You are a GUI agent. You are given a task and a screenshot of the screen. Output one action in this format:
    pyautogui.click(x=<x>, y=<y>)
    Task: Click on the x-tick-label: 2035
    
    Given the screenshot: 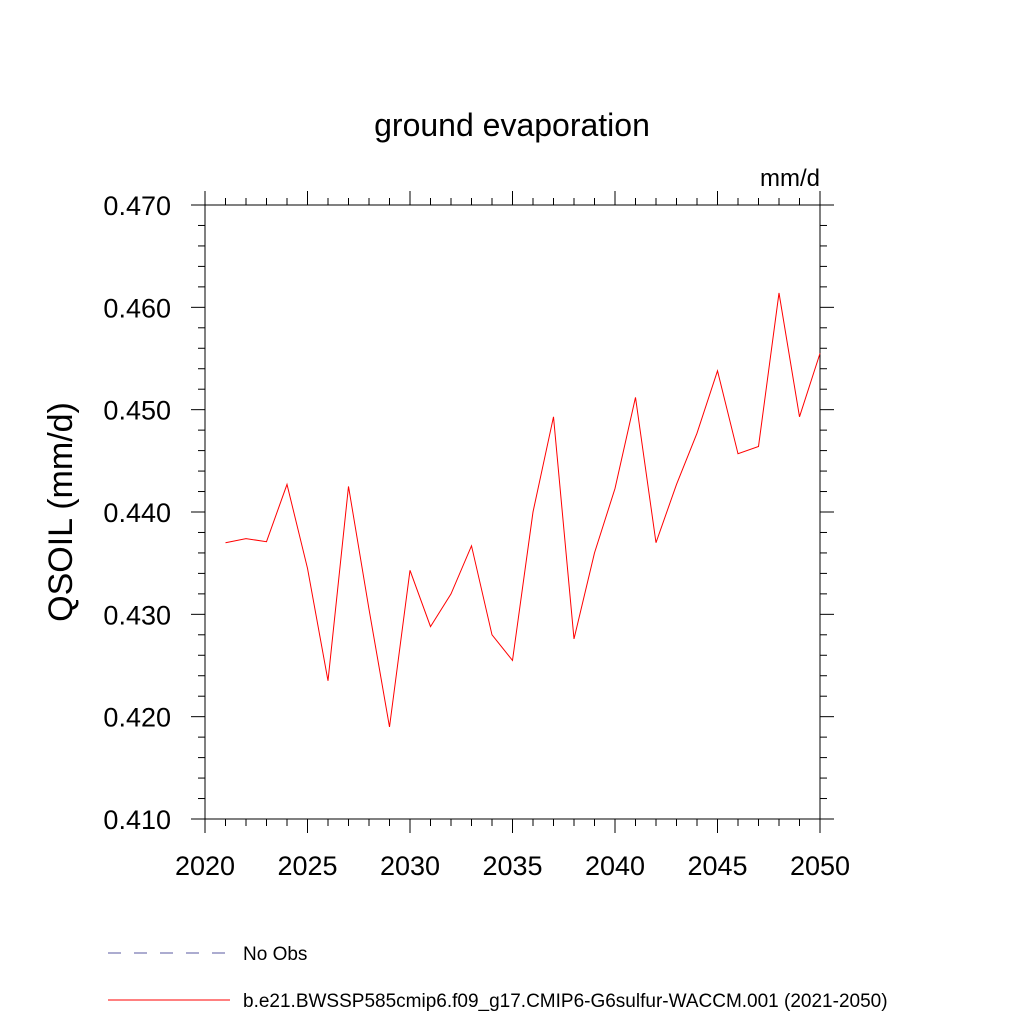 What is the action you would take?
    pyautogui.click(x=512, y=866)
    